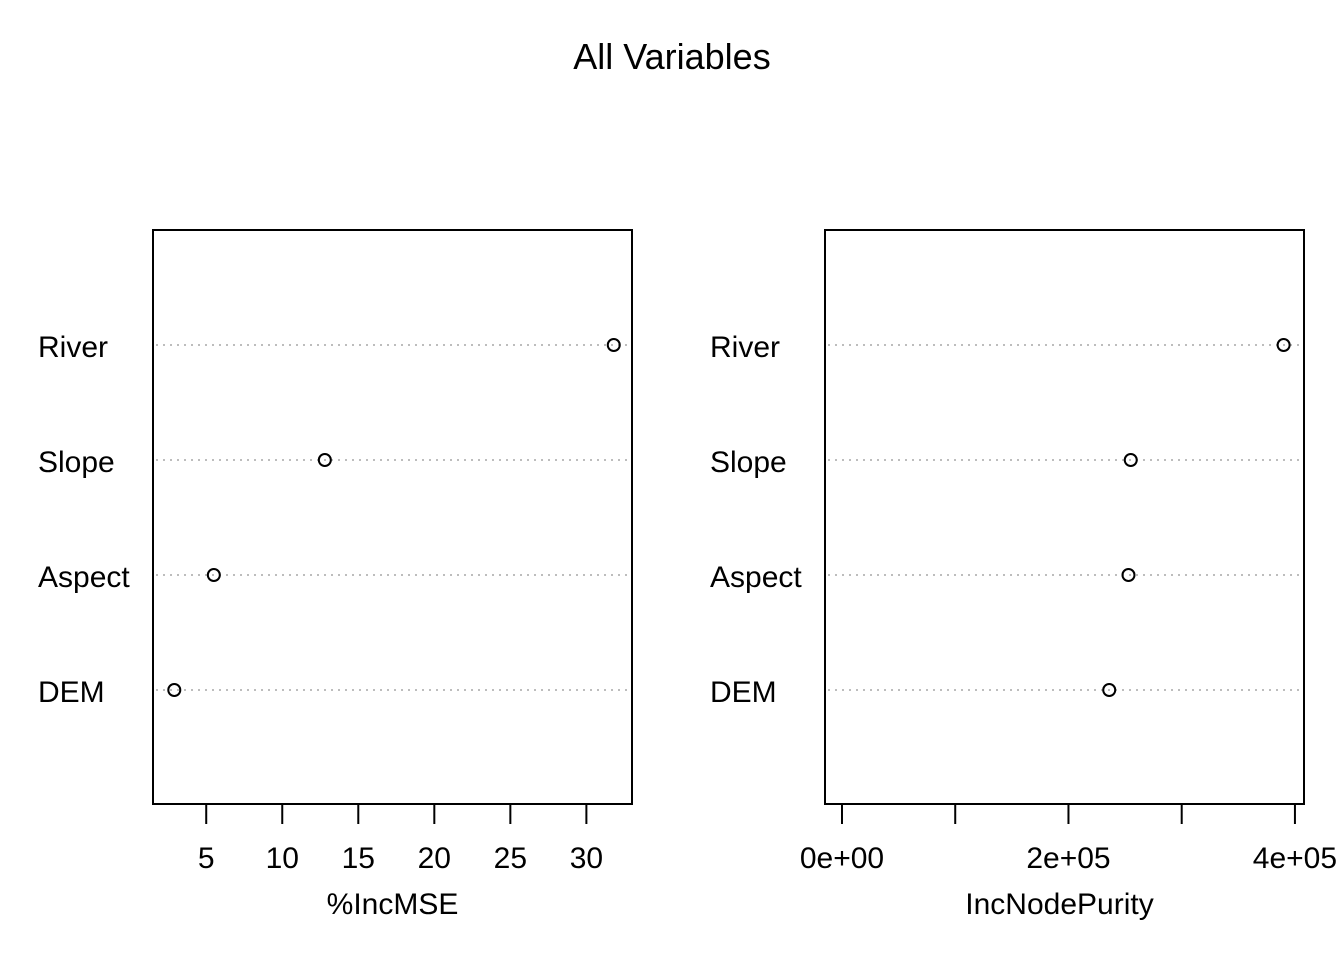 The image size is (1344, 960). Describe the element at coordinates (586, 858) in the screenshot. I see `x-tick-label: 30` at that location.